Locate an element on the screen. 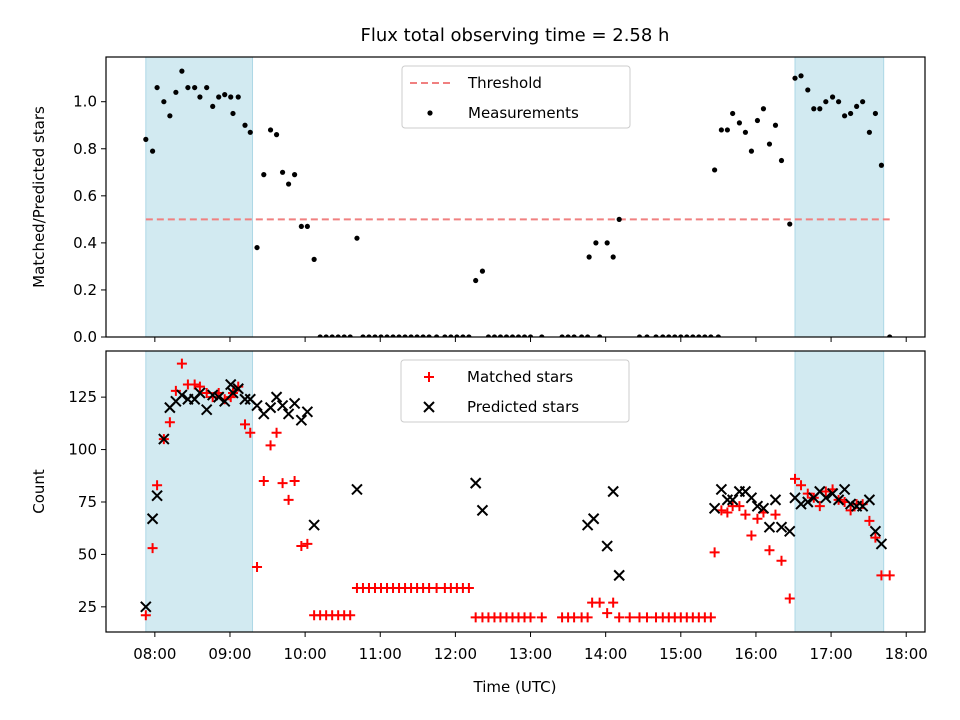  legend-swatch is located at coordinates (429, 407).